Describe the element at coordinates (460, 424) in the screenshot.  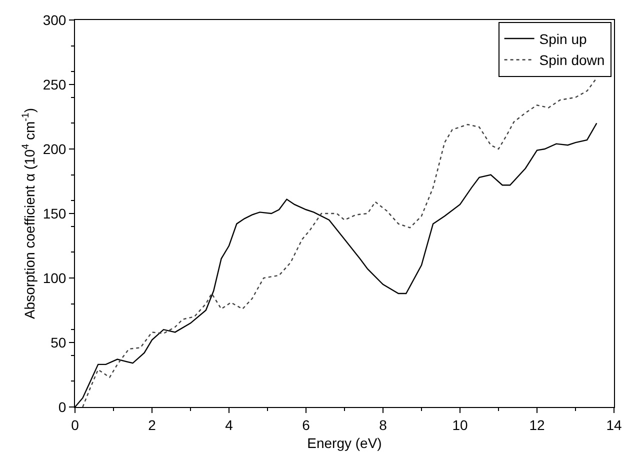
I see `x-tick-label: 10` at that location.